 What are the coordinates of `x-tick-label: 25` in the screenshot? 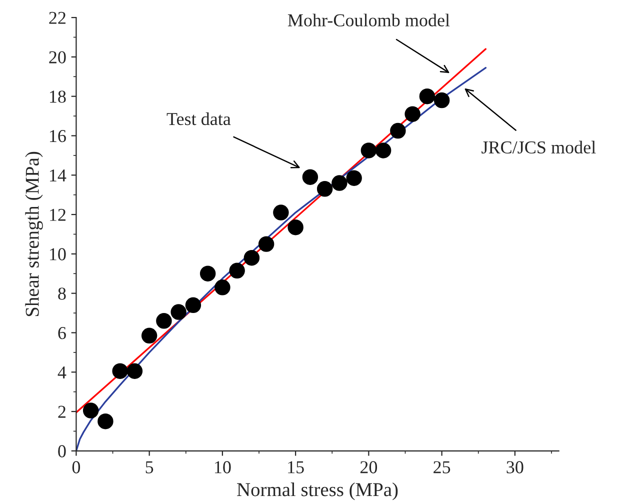 It's located at (442, 467).